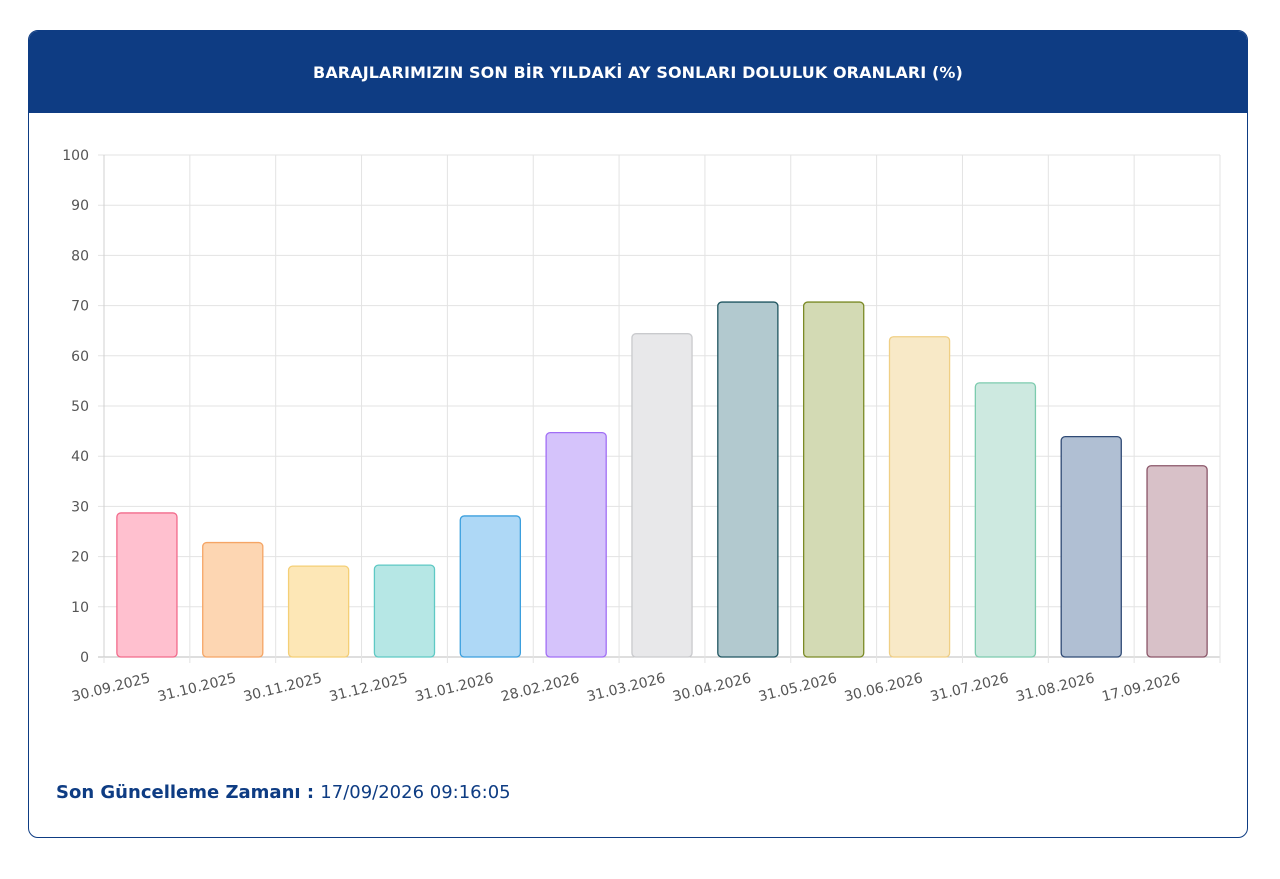 This screenshot has height=879, width=1280. I want to click on x-tick-label: 28.02.2026, so click(540, 687).